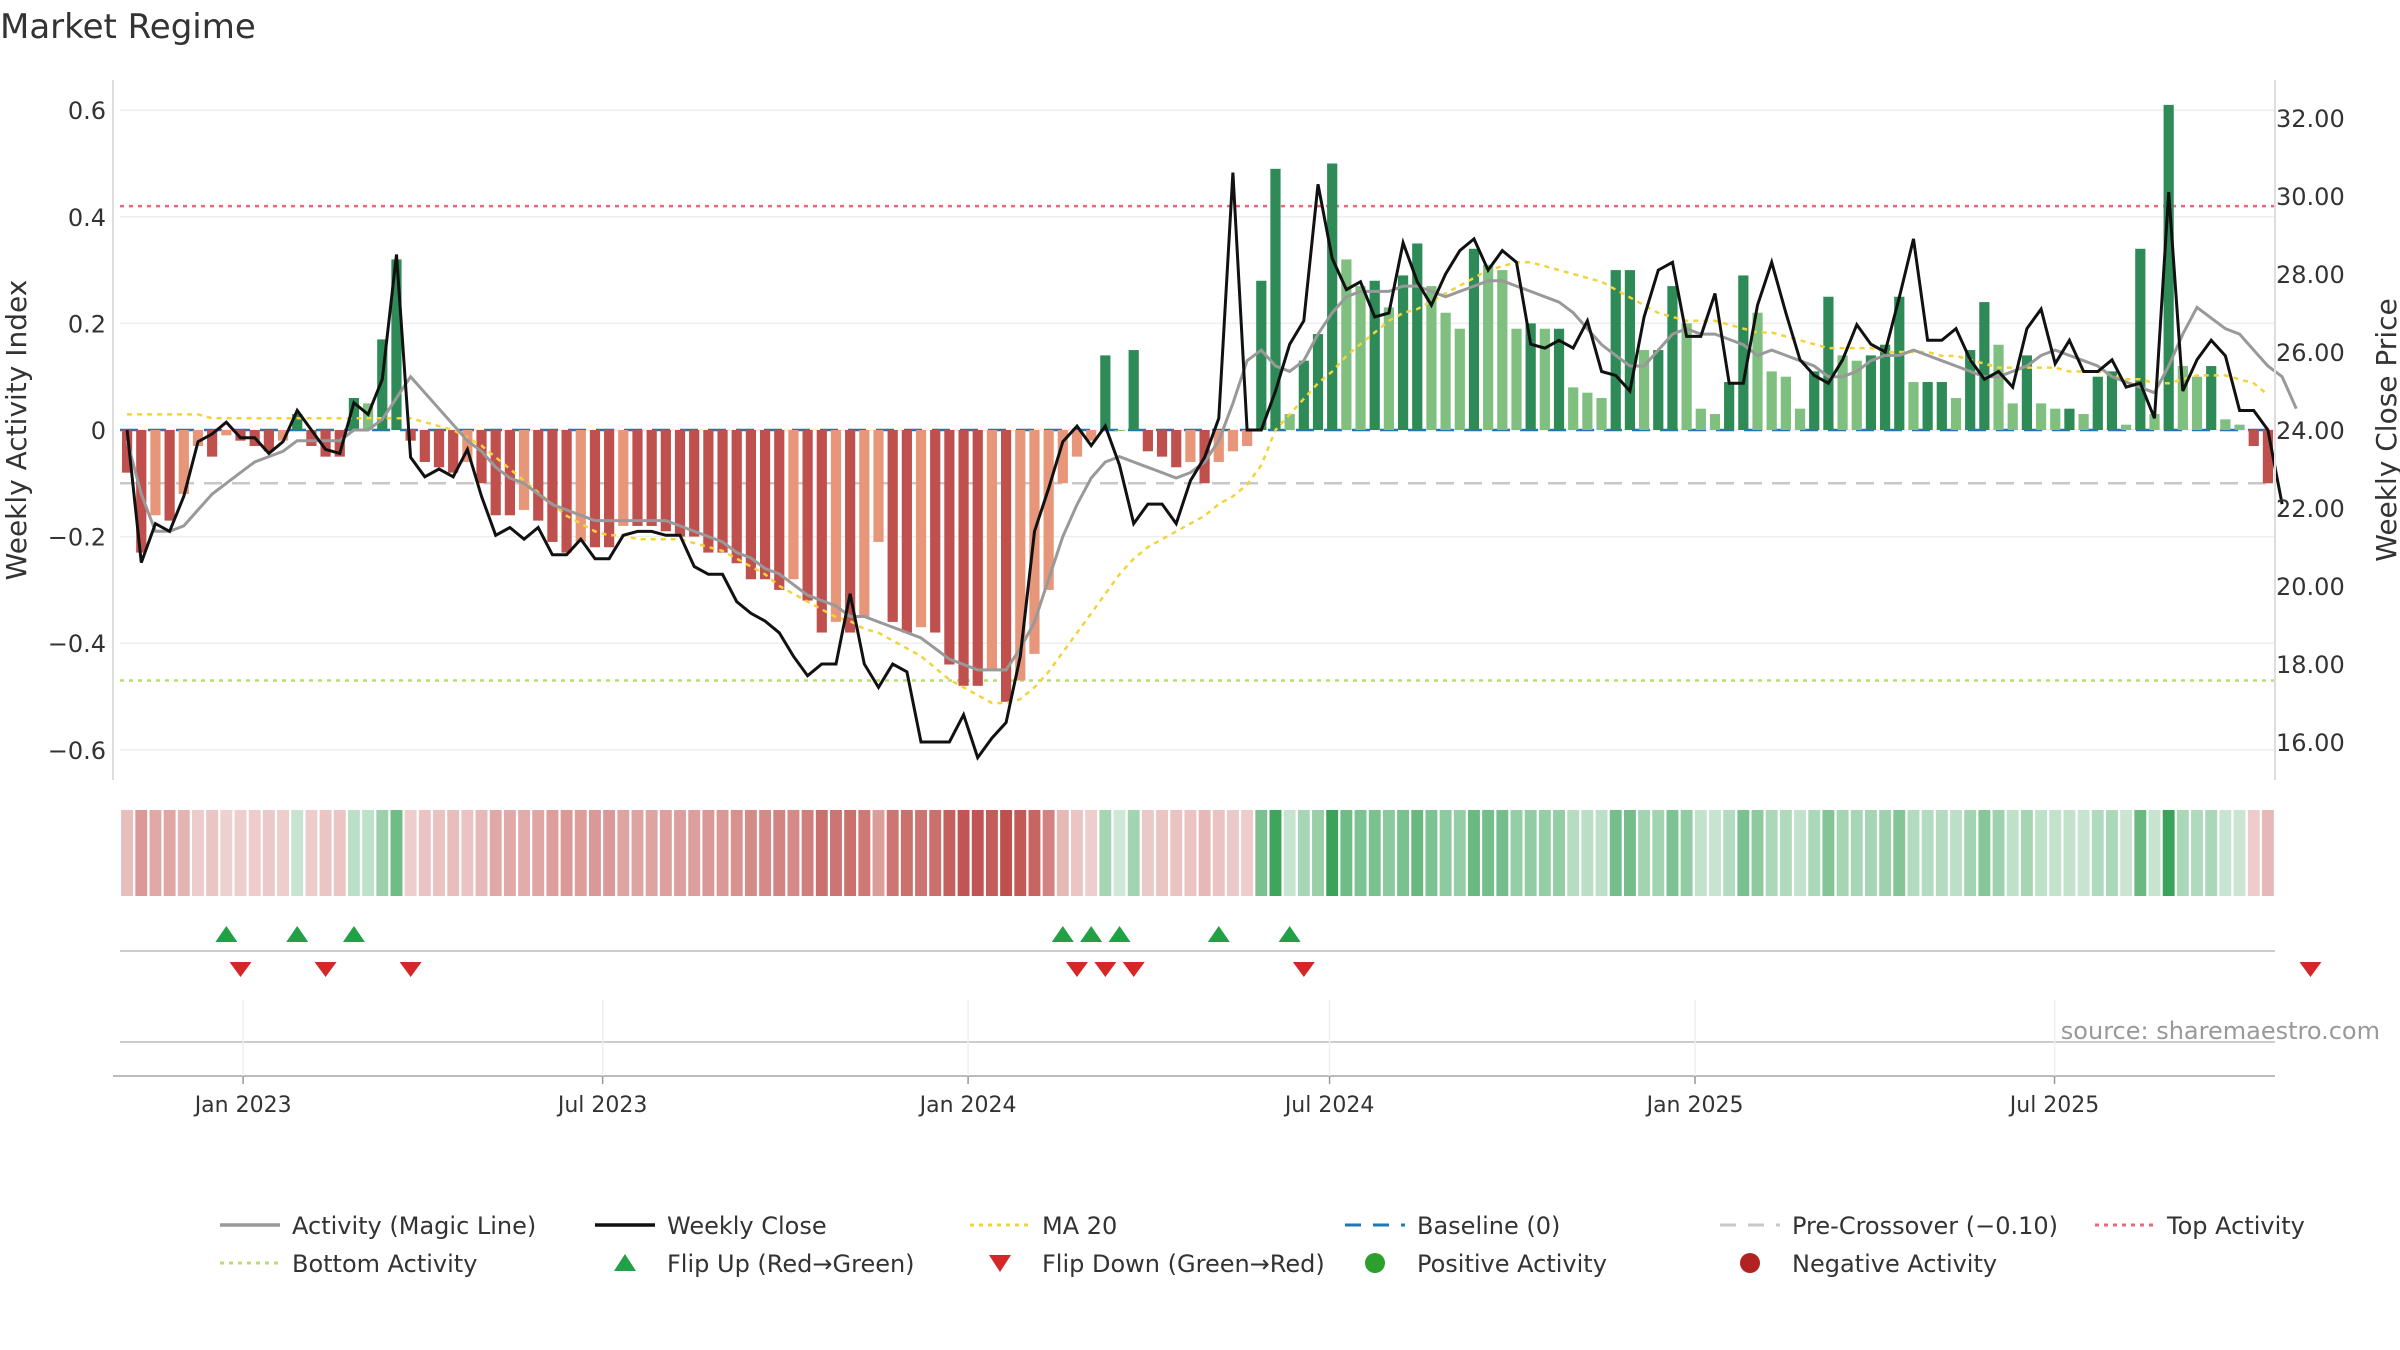  What do you see at coordinates (414, 1226) in the screenshot?
I see `legend-label: Activity (Magic Line)` at bounding box center [414, 1226].